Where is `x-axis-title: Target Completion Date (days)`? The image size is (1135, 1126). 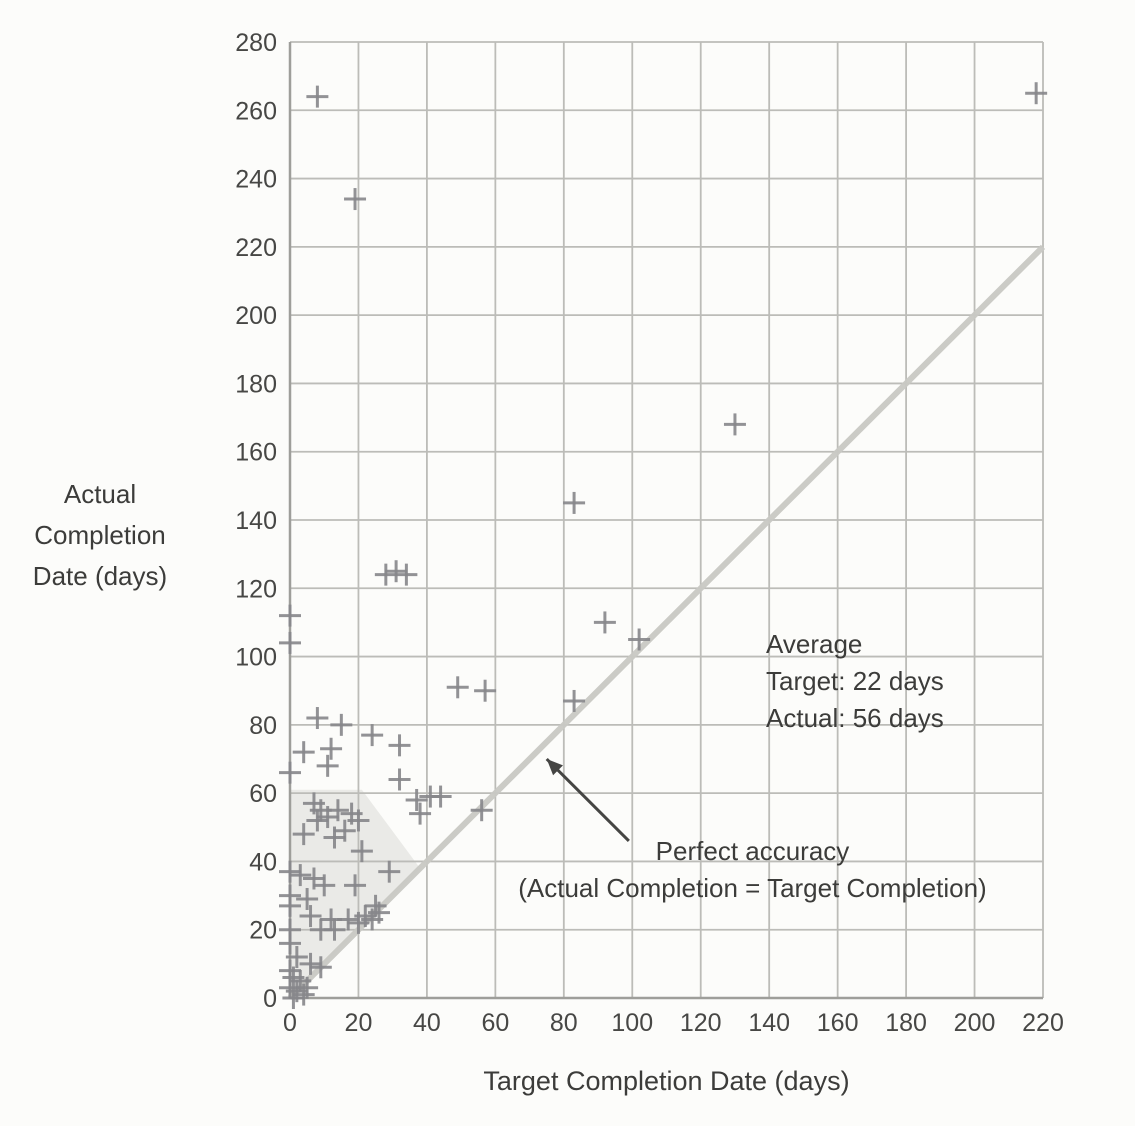 x-axis-title: Target Completion Date (days) is located at coordinates (666, 1081).